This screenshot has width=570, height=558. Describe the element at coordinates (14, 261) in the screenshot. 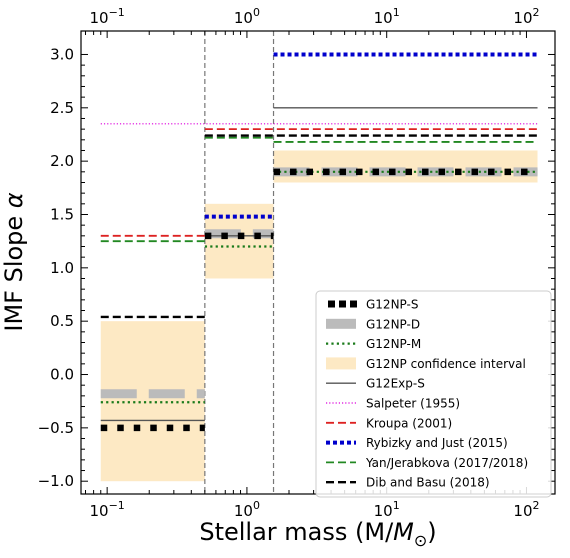

I see `y-axis-label: IMF Slope α` at that location.